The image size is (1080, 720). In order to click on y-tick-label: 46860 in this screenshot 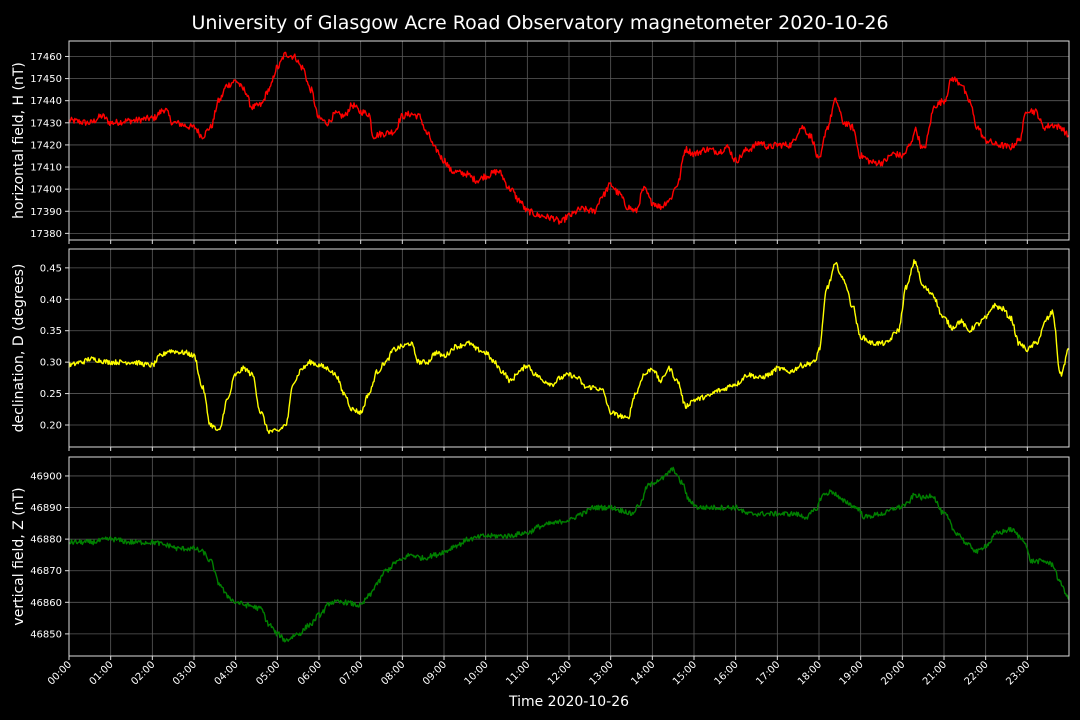, I will do `click(46, 603)`.